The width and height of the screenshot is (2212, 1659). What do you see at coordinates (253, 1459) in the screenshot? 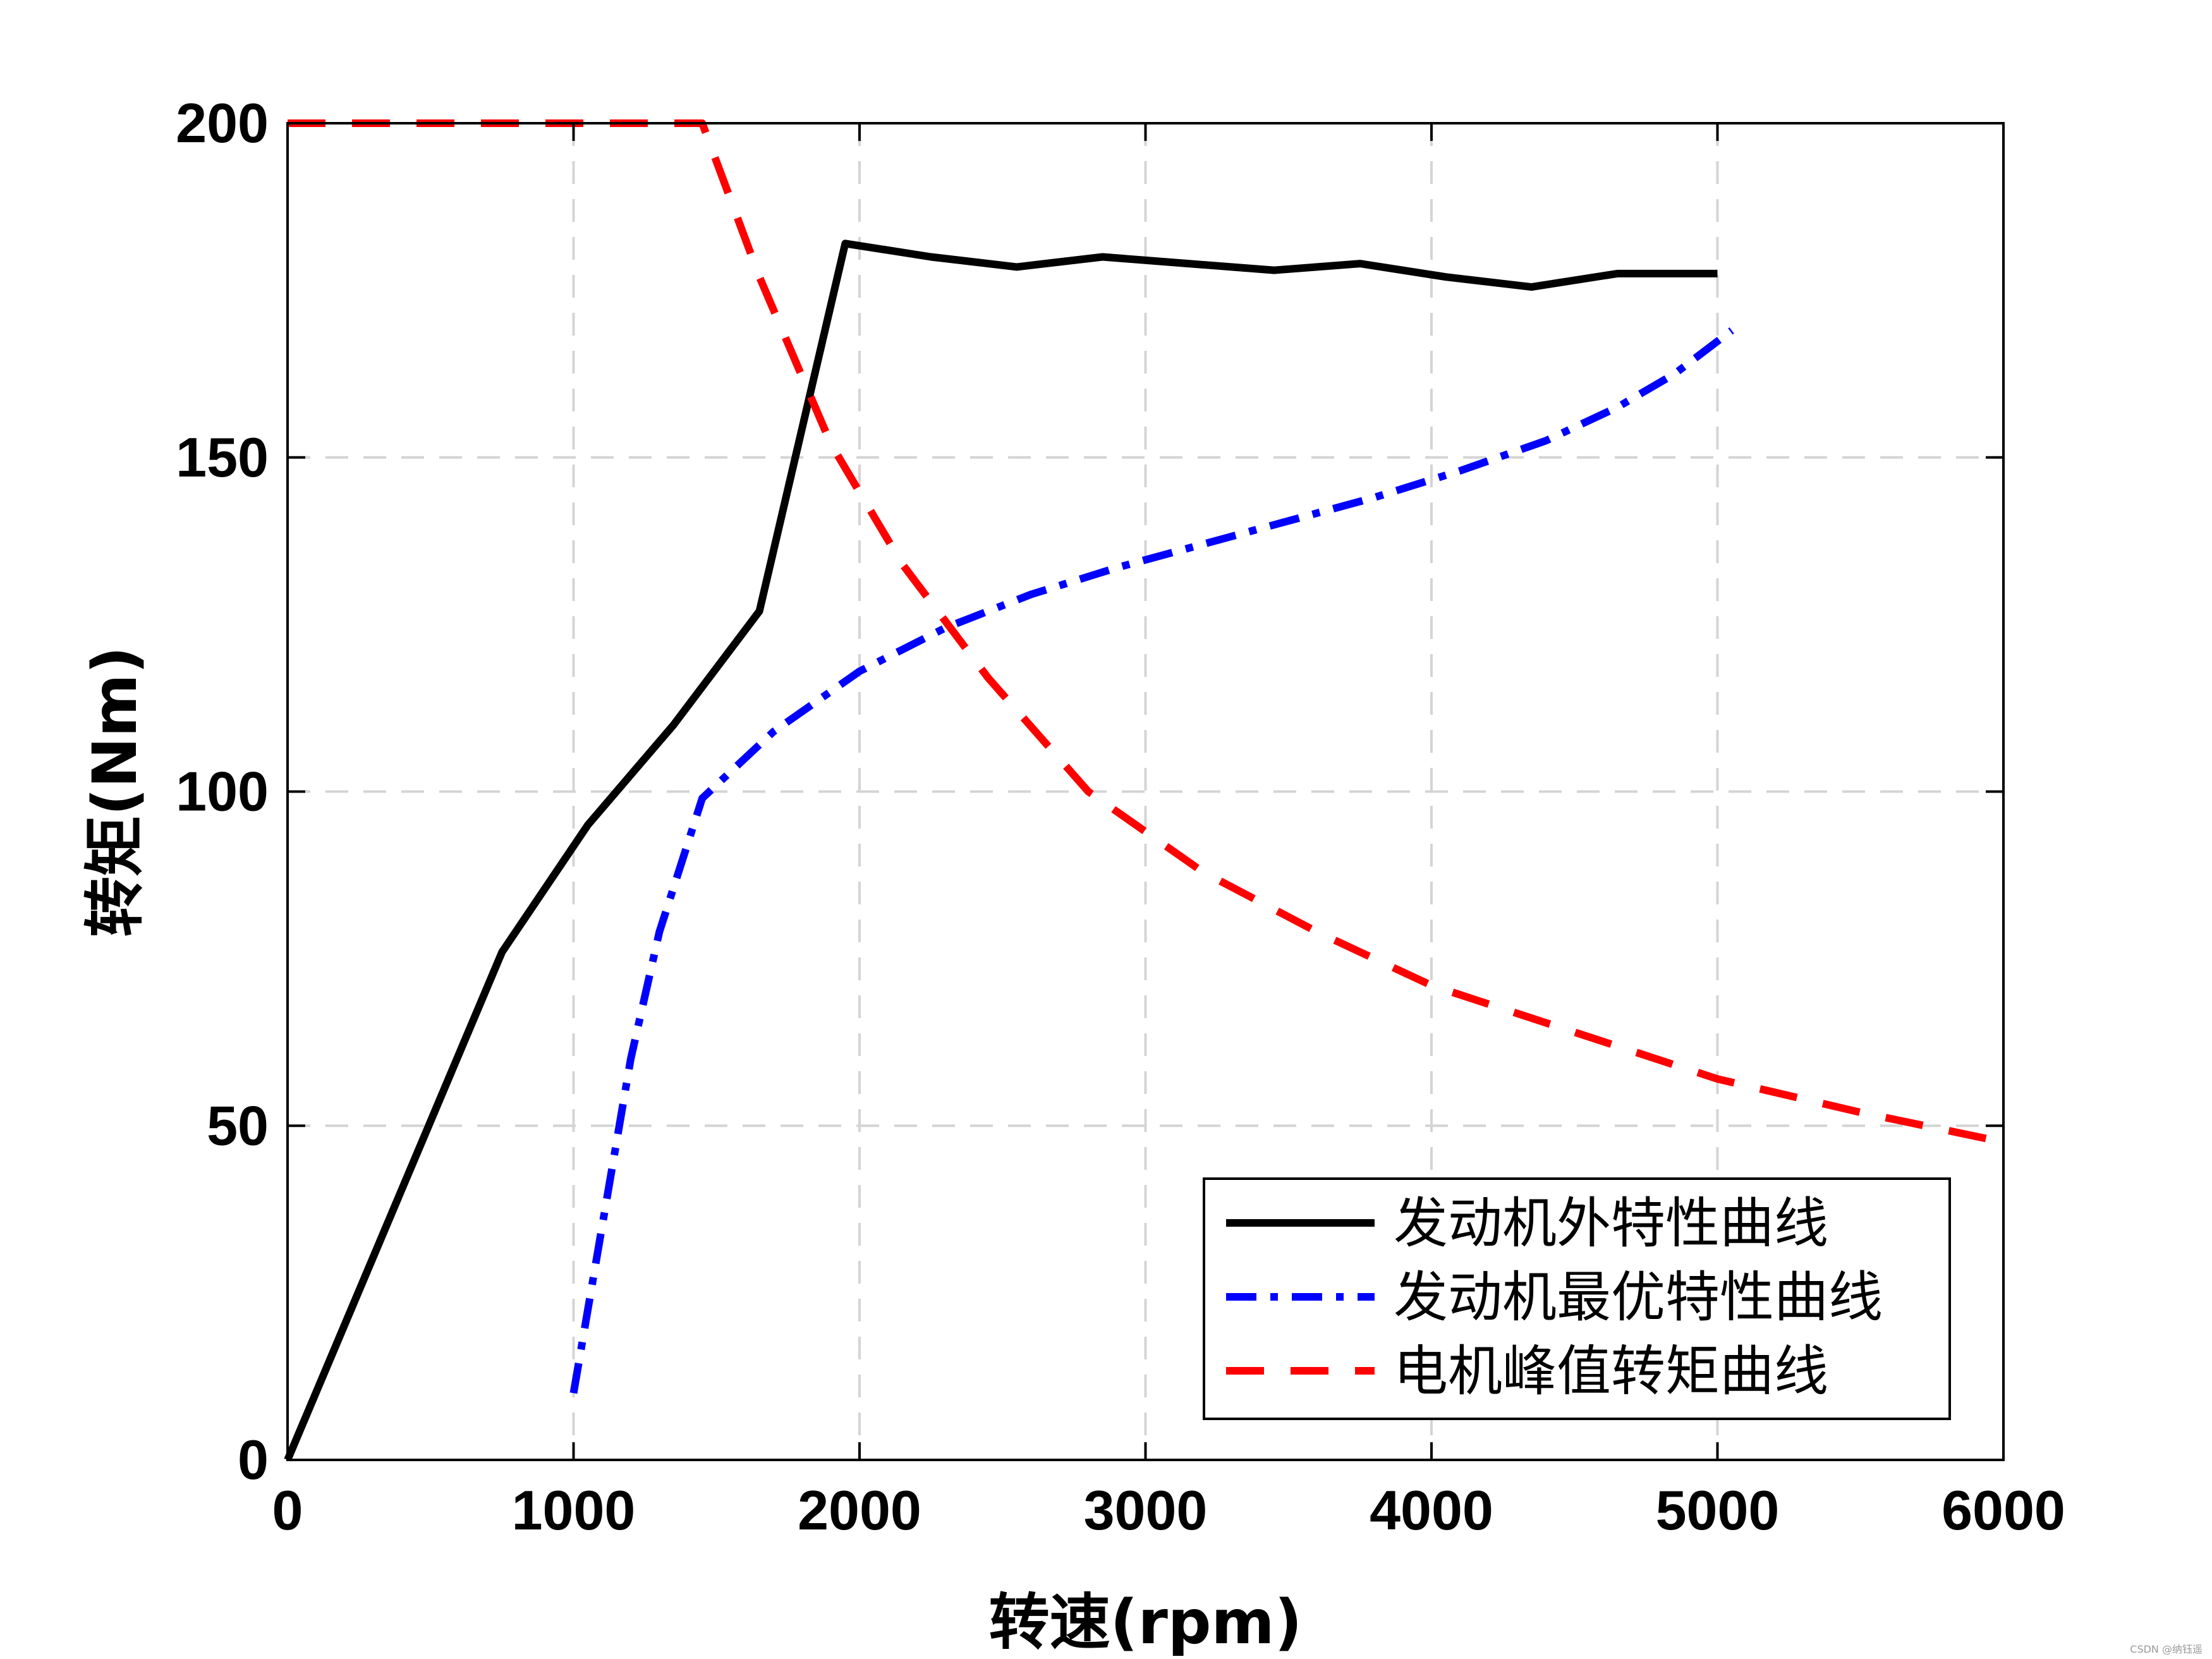
I see `y-tick-label: 0` at bounding box center [253, 1459].